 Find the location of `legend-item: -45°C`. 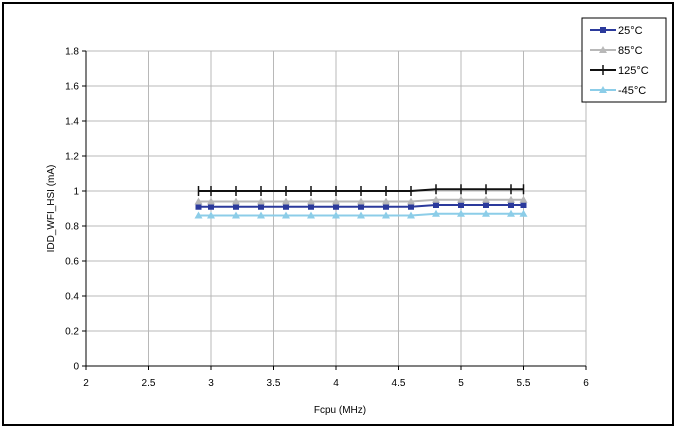

legend-item: -45°C is located at coordinates (618, 91).